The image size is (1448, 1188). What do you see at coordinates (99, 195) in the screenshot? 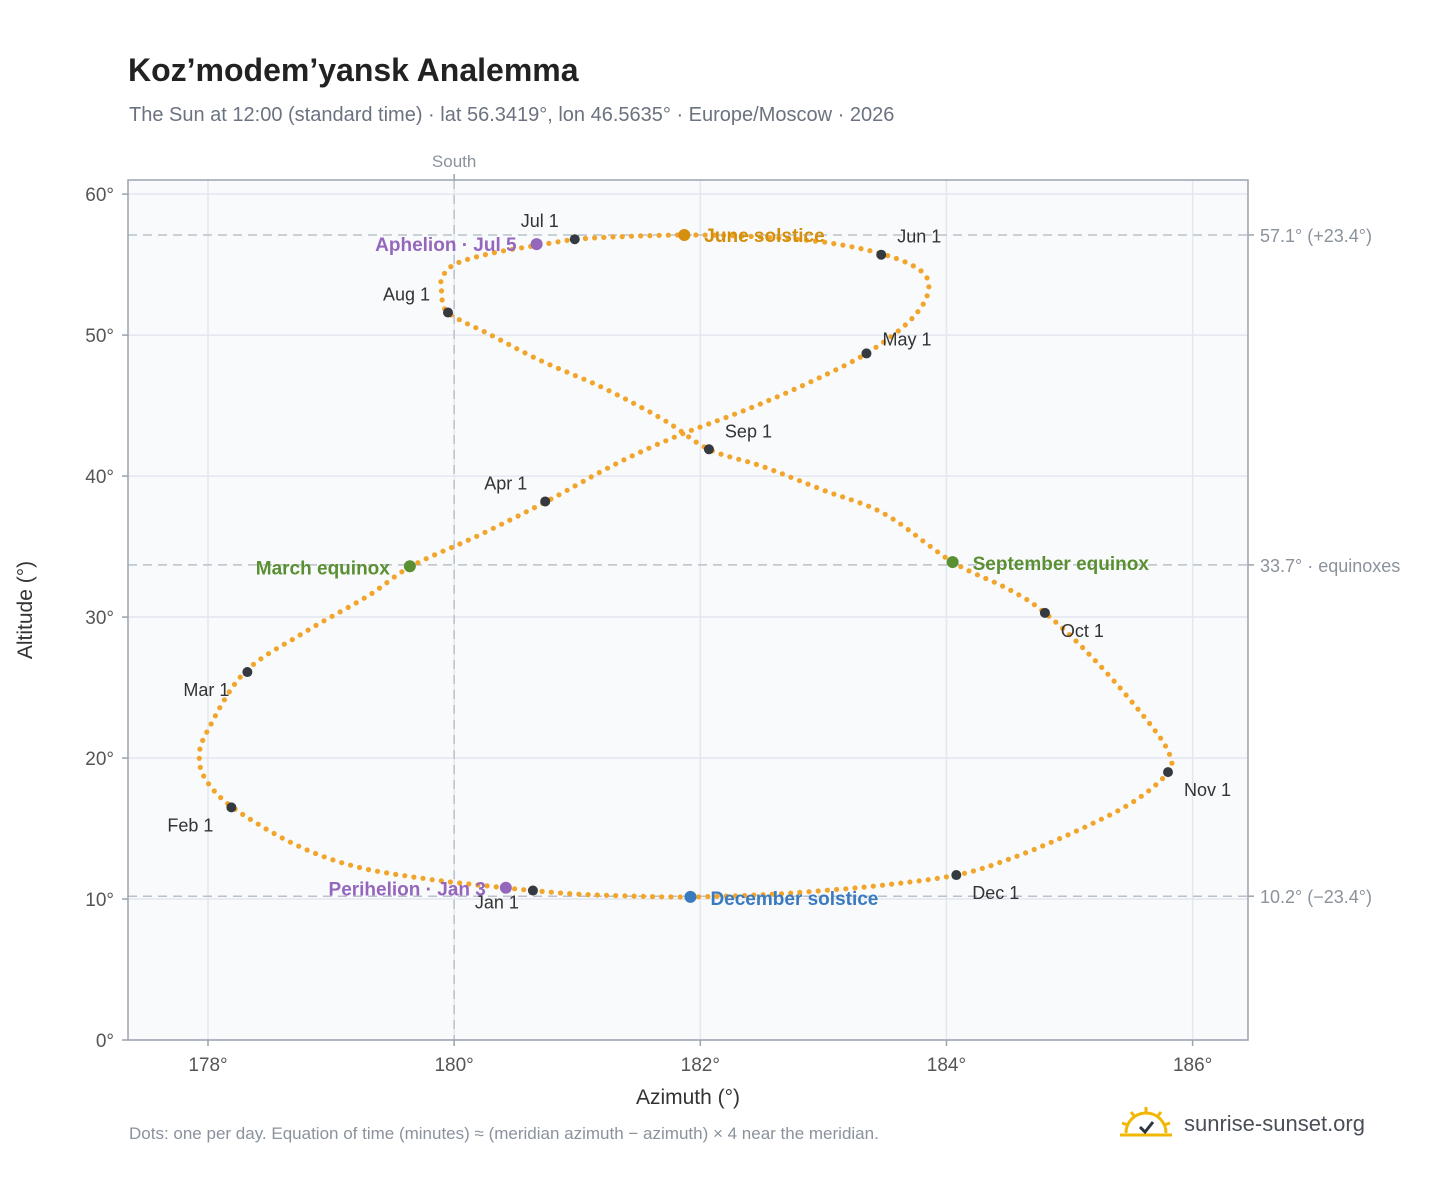
I see `y-tick-label: 60°` at bounding box center [99, 195].